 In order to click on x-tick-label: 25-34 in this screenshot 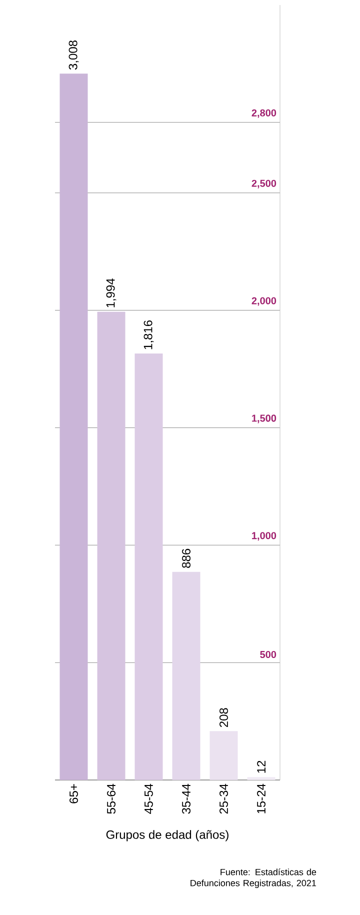, I will do `click(224, 799)`.